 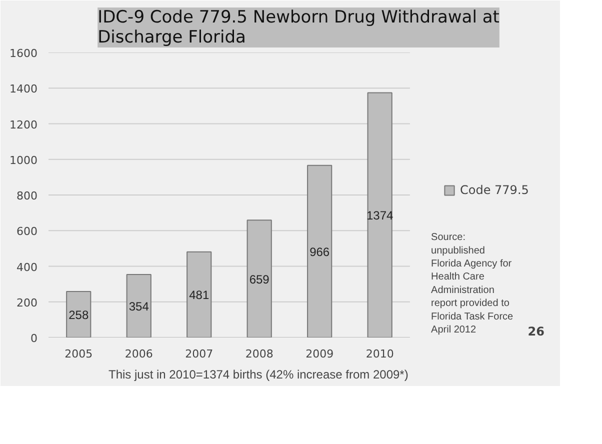 What do you see at coordinates (78, 315) in the screenshot?
I see `data-label: 258` at bounding box center [78, 315].